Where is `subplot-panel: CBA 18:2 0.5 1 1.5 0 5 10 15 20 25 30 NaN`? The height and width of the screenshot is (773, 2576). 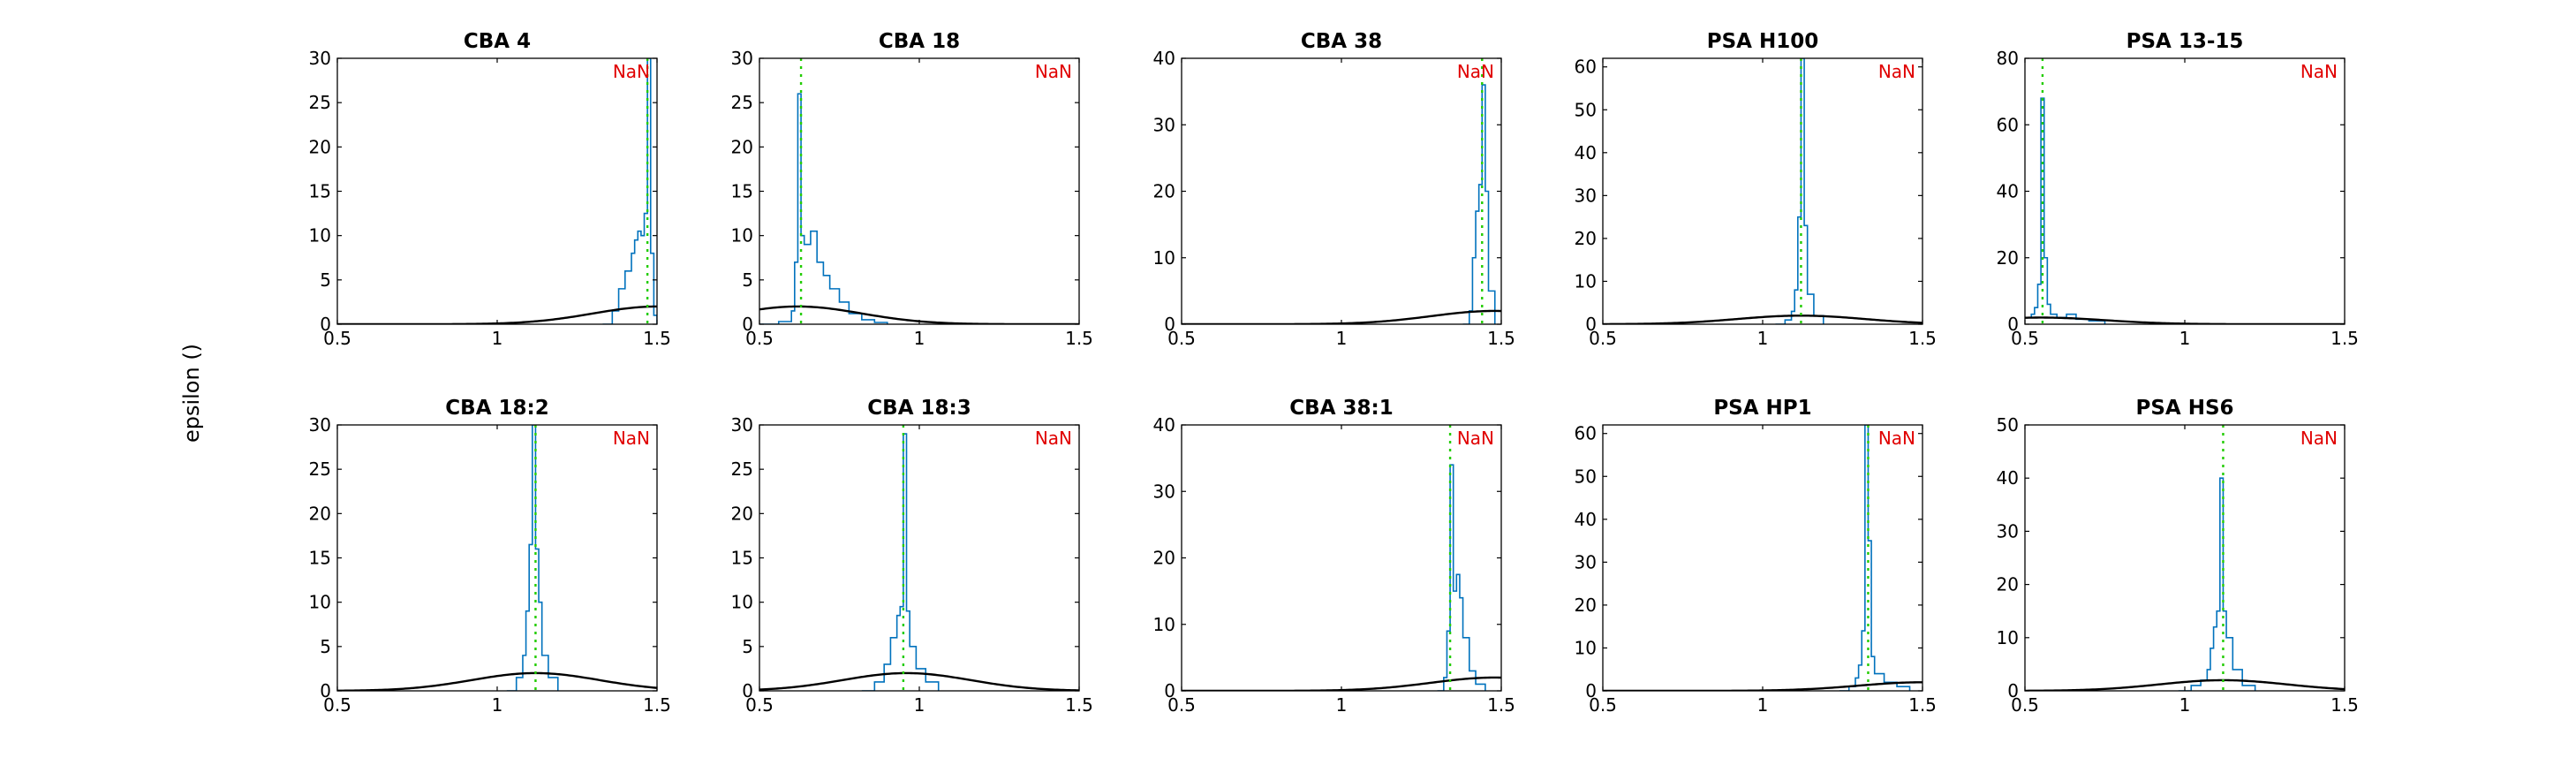 subplot-panel: CBA 18:2 0.5 1 1.5 0 5 10 15 20 25 30 NaN is located at coordinates (490, 556).